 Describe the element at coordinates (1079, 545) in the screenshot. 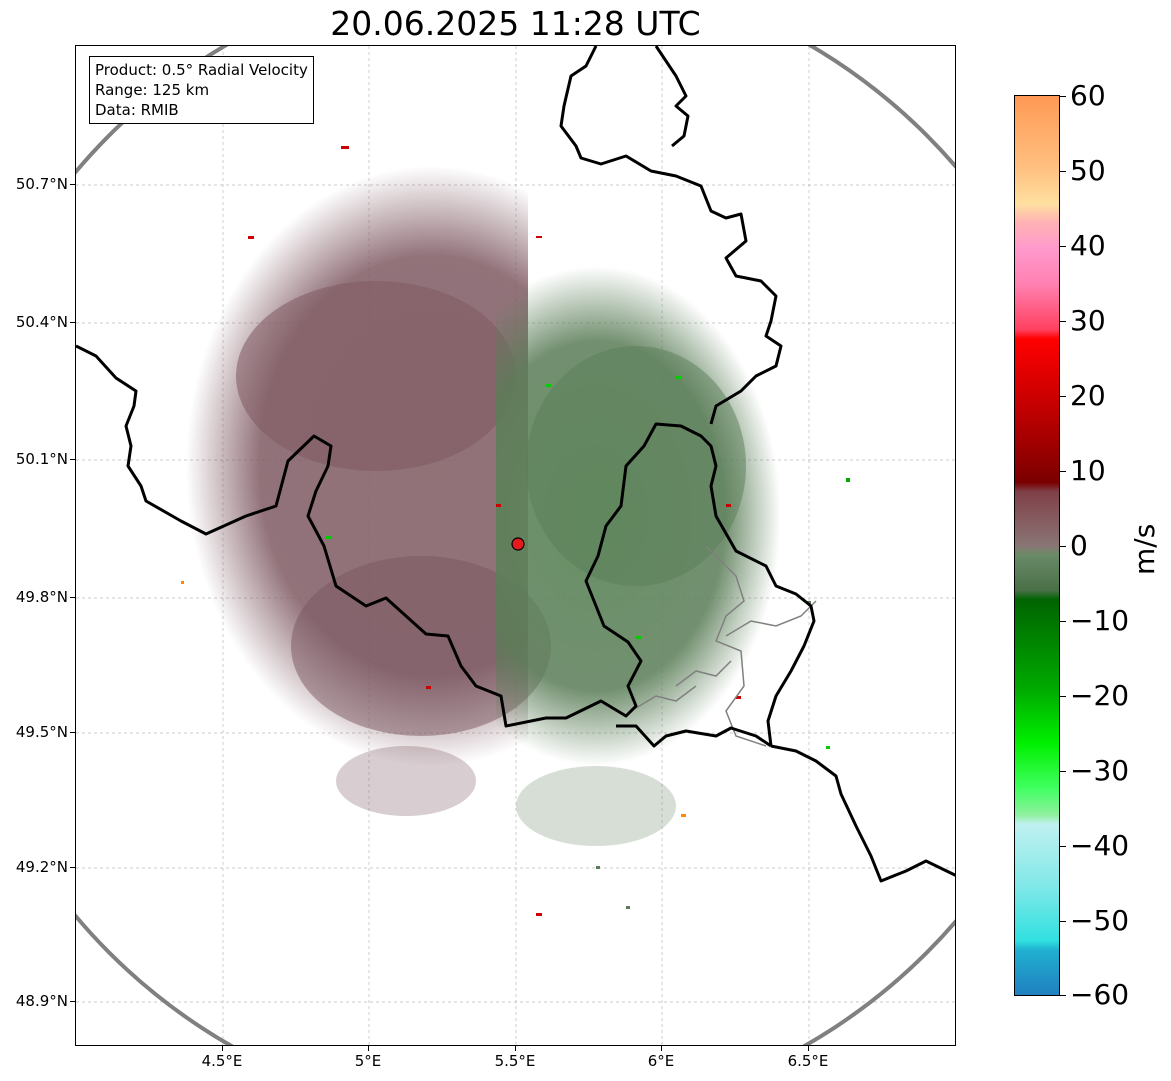

I see `cbar-tick-0: 0` at that location.